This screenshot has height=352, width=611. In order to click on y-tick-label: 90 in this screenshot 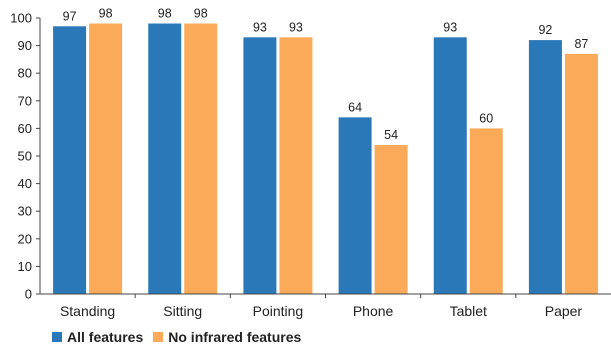, I will do `click(25, 45)`.